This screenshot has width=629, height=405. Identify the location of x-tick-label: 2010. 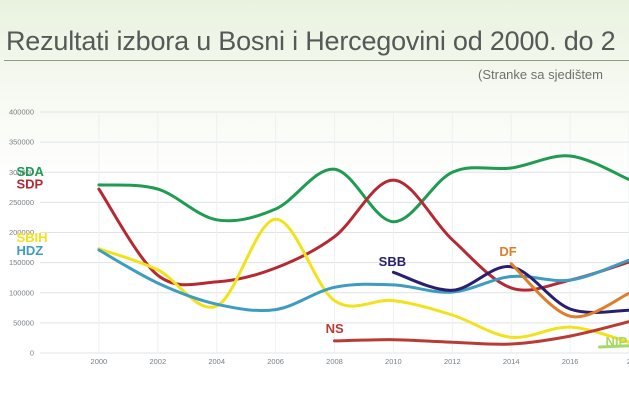
(393, 361).